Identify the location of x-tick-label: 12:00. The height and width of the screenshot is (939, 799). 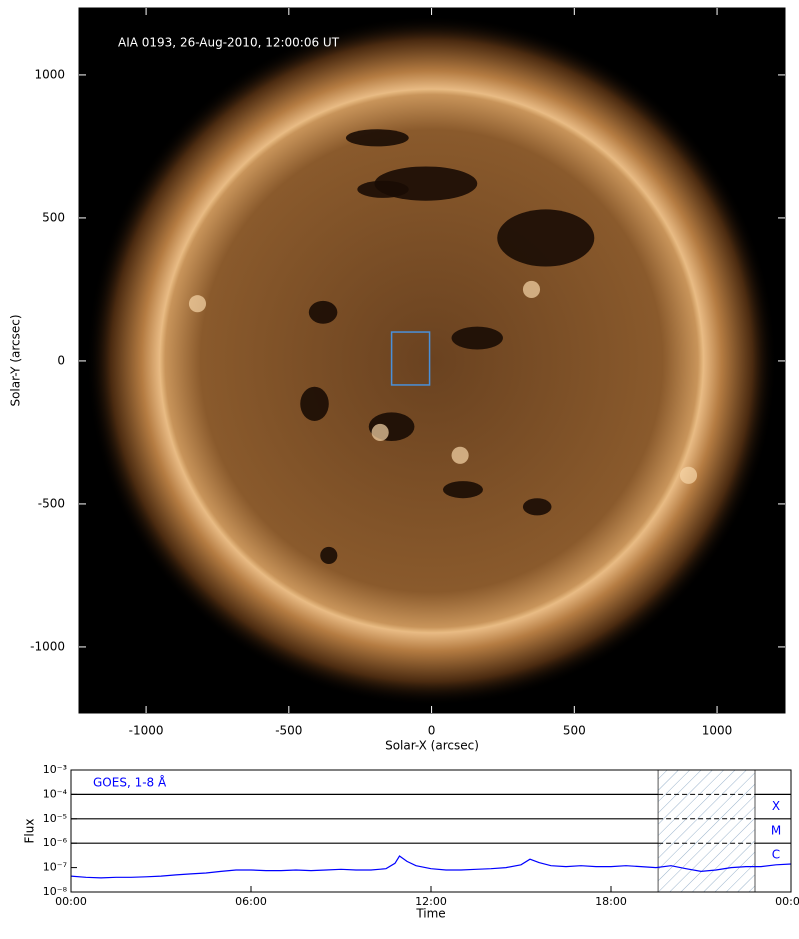
(431, 901).